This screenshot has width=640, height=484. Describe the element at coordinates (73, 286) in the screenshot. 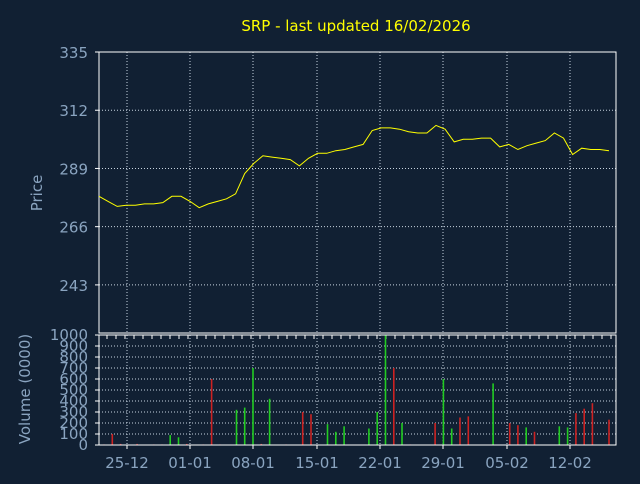

I see `price-tick-label: 243` at that location.